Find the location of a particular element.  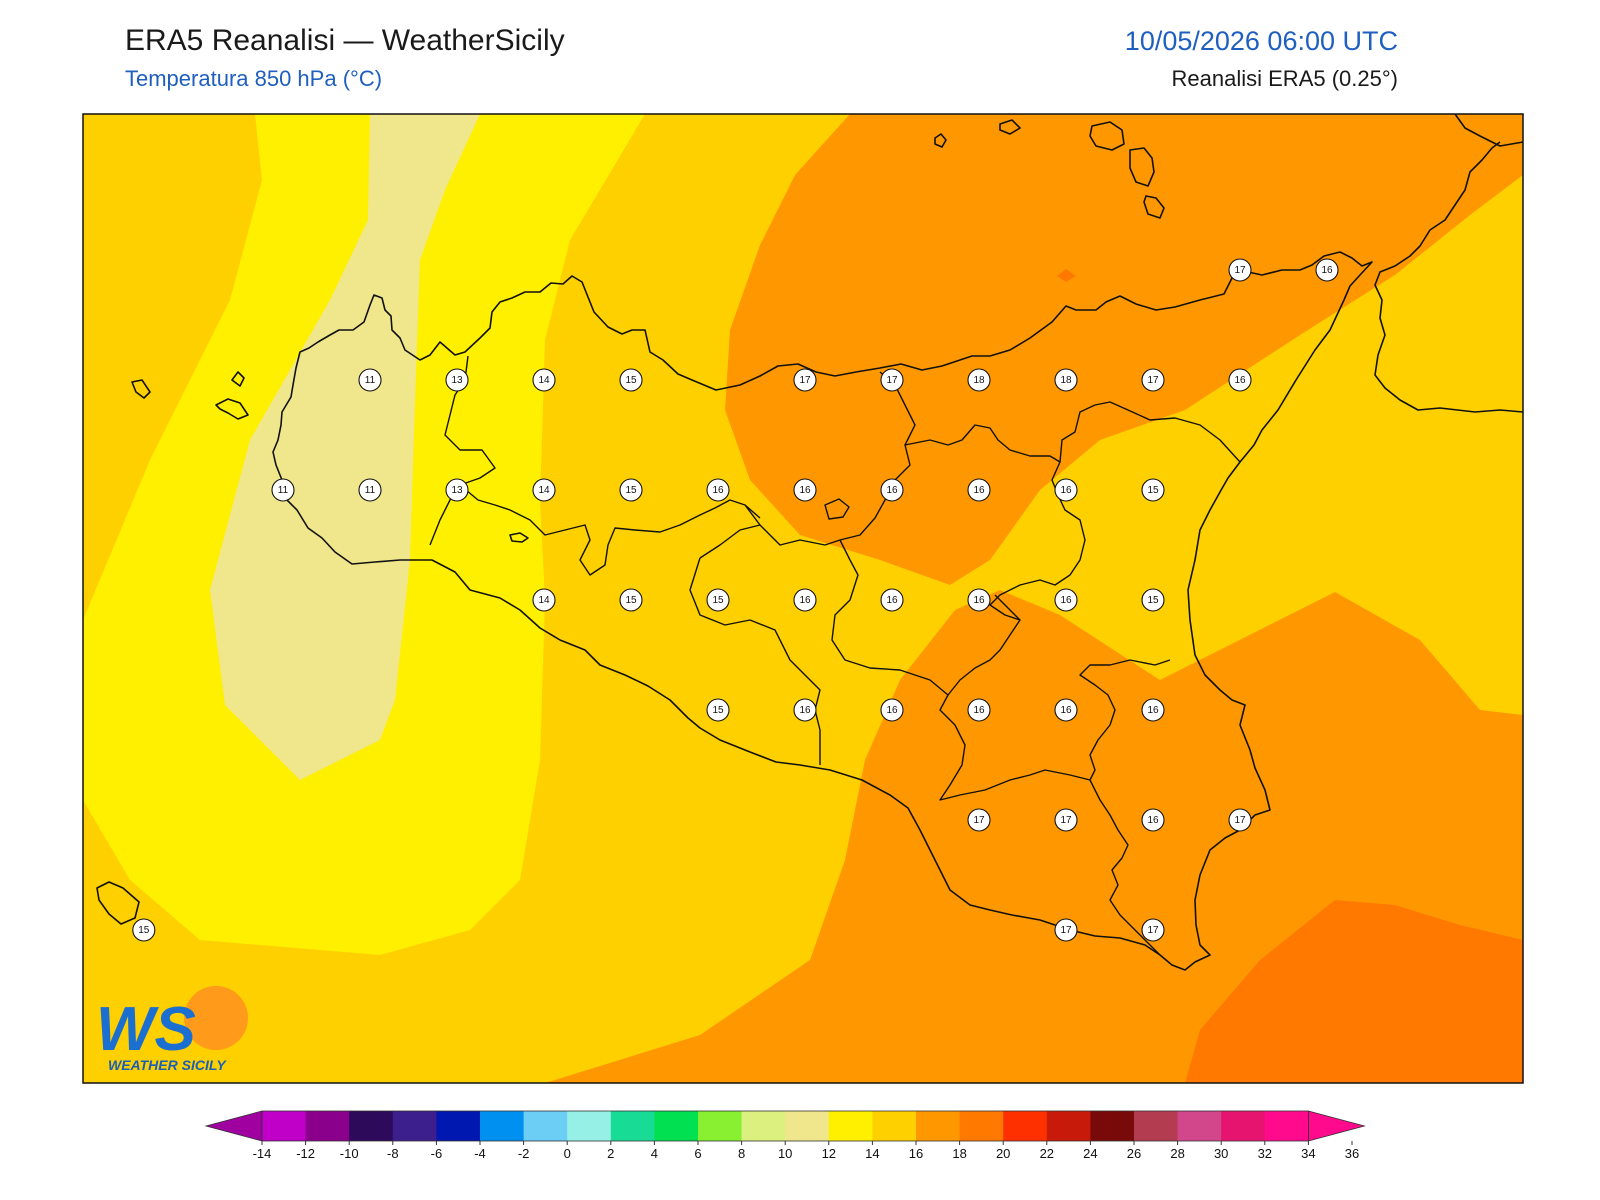

colorbar-tick-label: 16 is located at coordinates (916, 1153).